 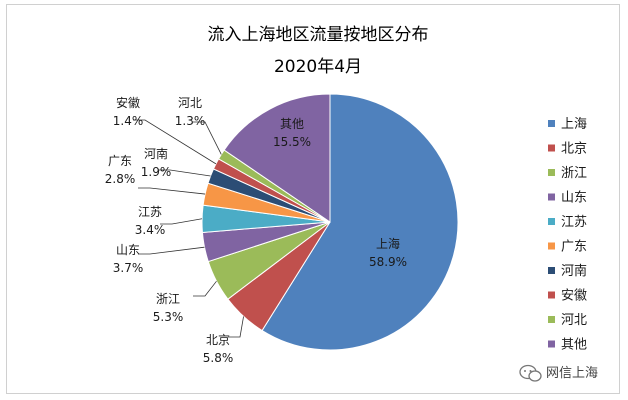 I want to click on legend-swatch-zhejiang, so click(x=551, y=172).